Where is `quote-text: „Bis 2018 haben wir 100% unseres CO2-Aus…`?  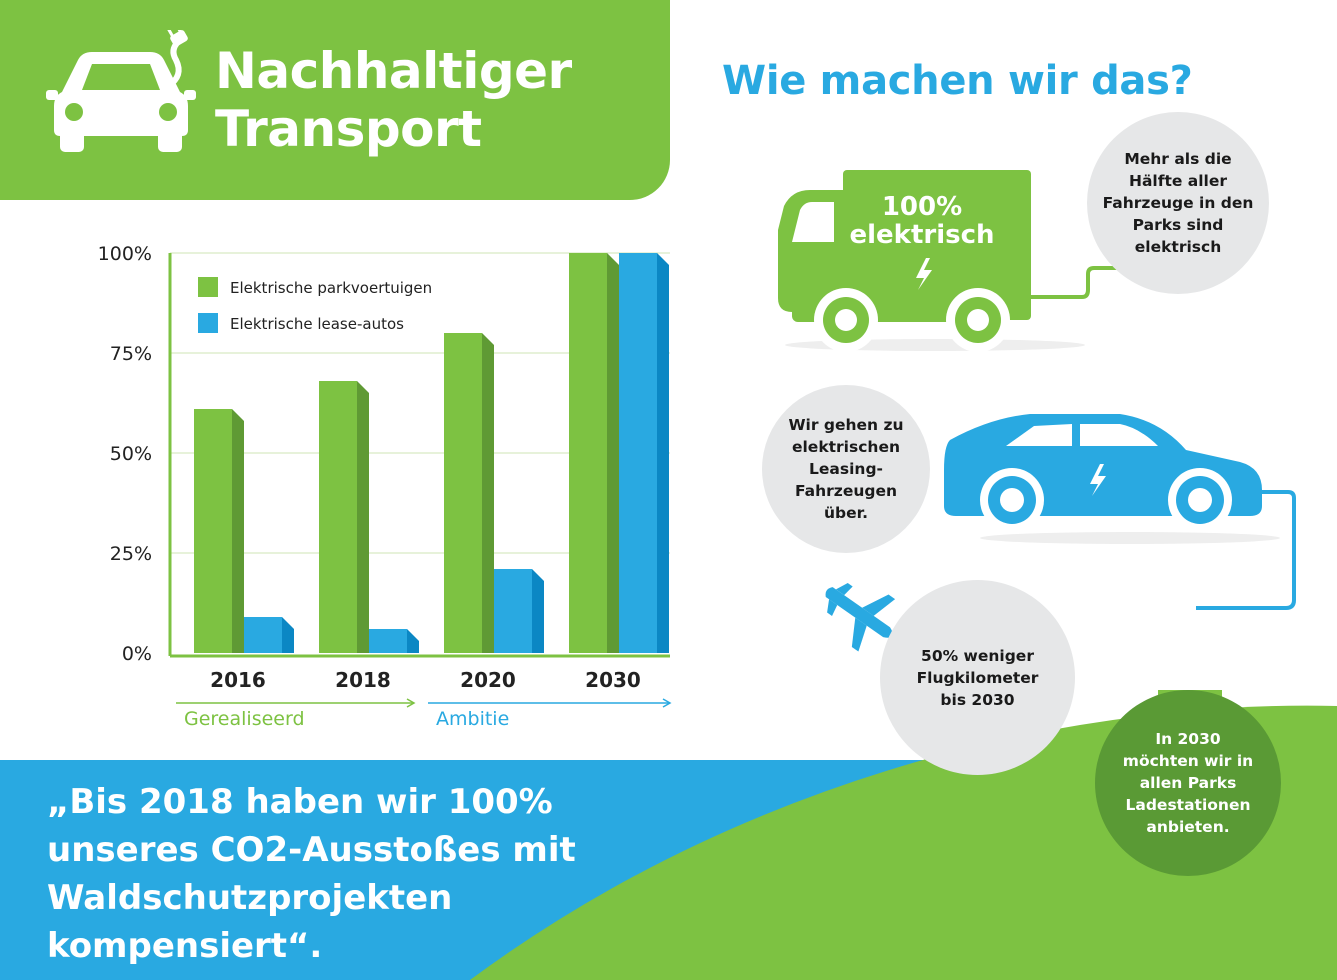 quote-text: „Bis 2018 haben wir 100% unseres CO2-Aus… is located at coordinates (311, 874).